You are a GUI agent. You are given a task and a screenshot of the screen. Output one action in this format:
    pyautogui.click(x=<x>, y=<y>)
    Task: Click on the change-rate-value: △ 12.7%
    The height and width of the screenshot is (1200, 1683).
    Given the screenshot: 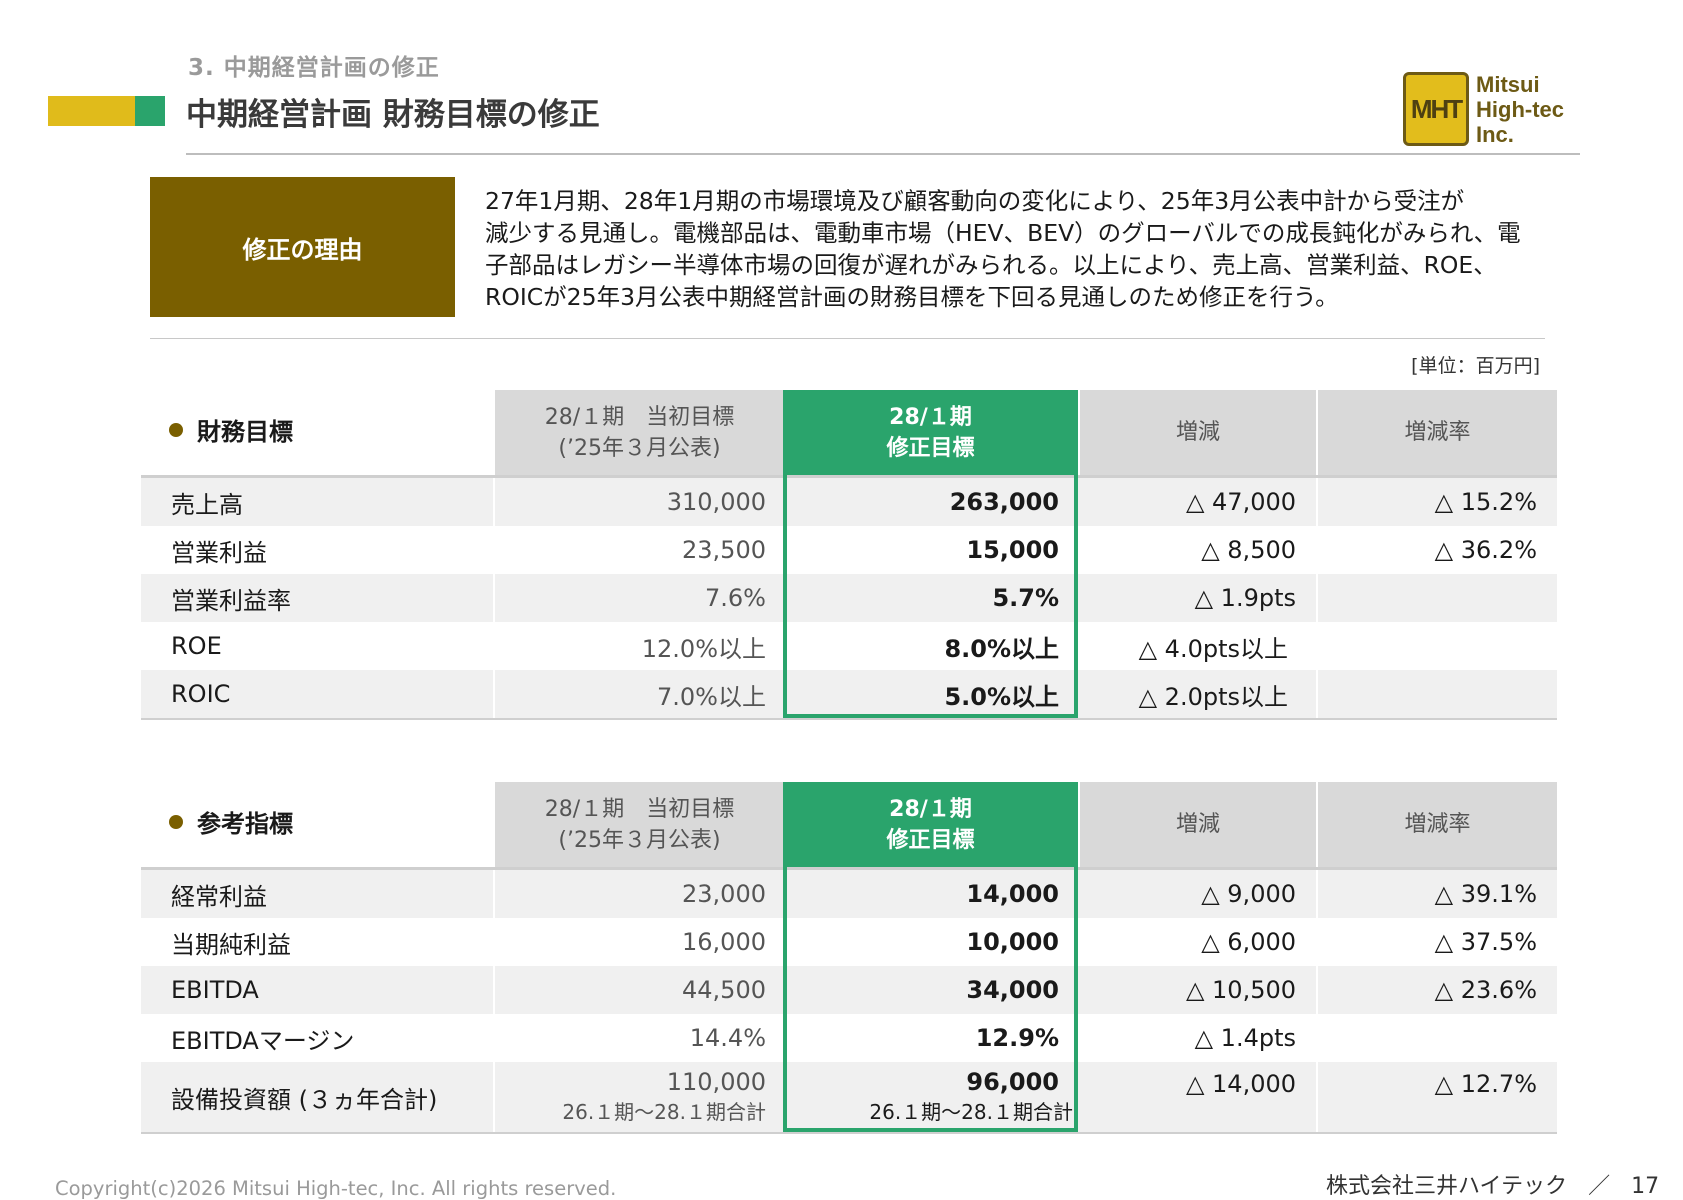 What is the action you would take?
    pyautogui.click(x=1437, y=1097)
    